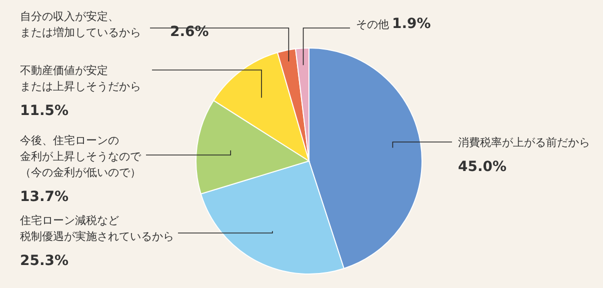 Image resolution: width=603 pixels, height=288 pixels. What do you see at coordinates (189, 32) in the screenshot?
I see `data-label: 2.6%` at bounding box center [189, 32].